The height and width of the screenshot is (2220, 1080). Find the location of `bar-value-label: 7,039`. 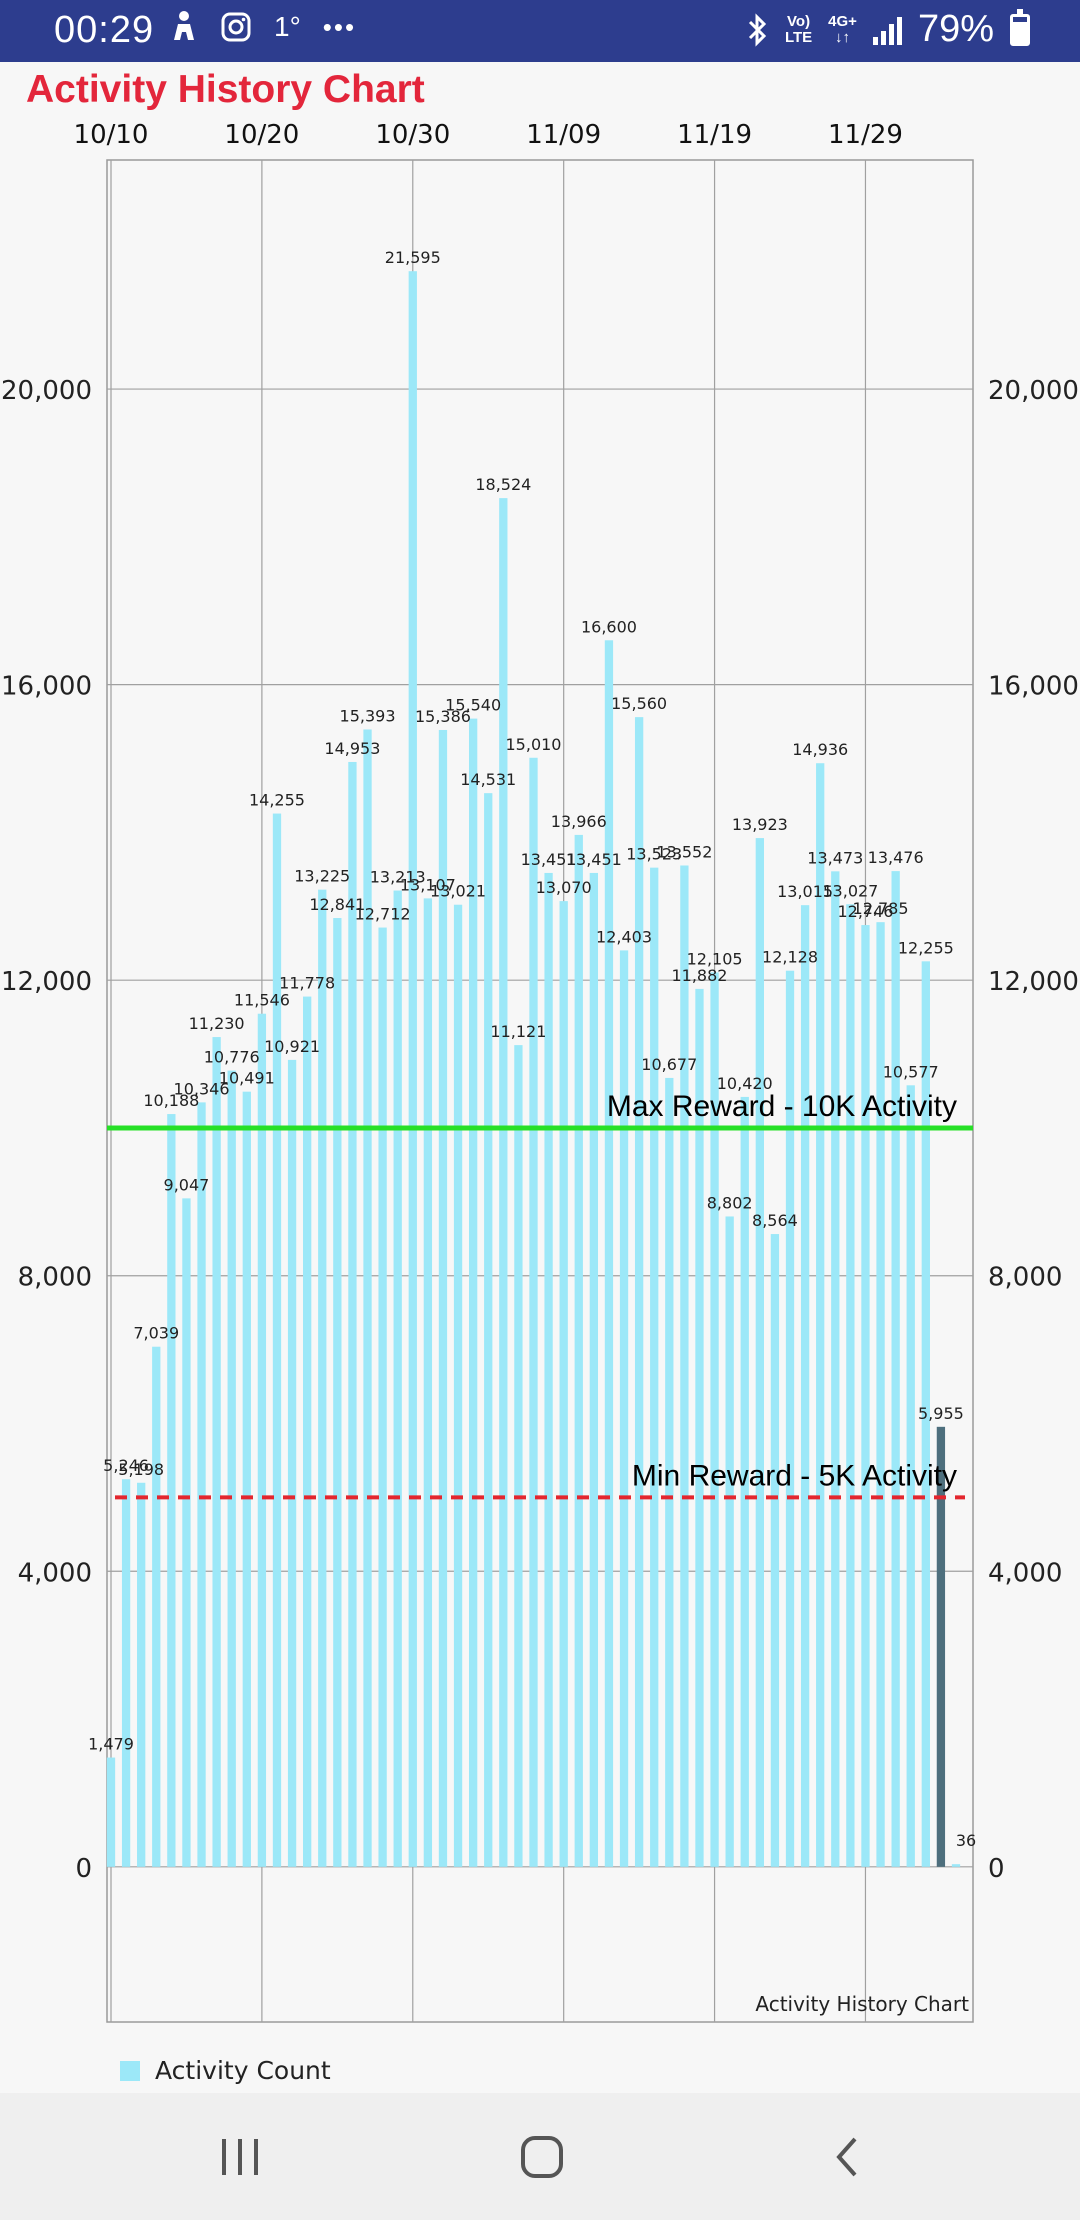

bar-value-label: 7,039 is located at coordinates (156, 1333).